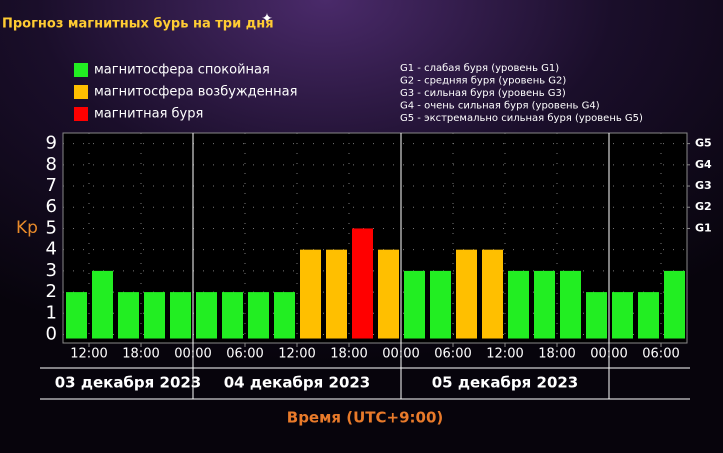  Describe the element at coordinates (27, 228) in the screenshot. I see `y-axis-label: Kp` at that location.